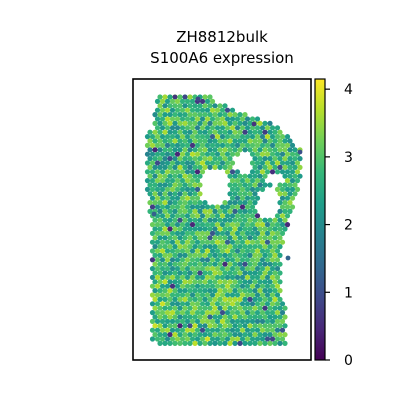 The height and width of the screenshot is (400, 400). Describe the element at coordinates (222, 37) in the screenshot. I see `title-line-1: ZH8812bulk` at that location.